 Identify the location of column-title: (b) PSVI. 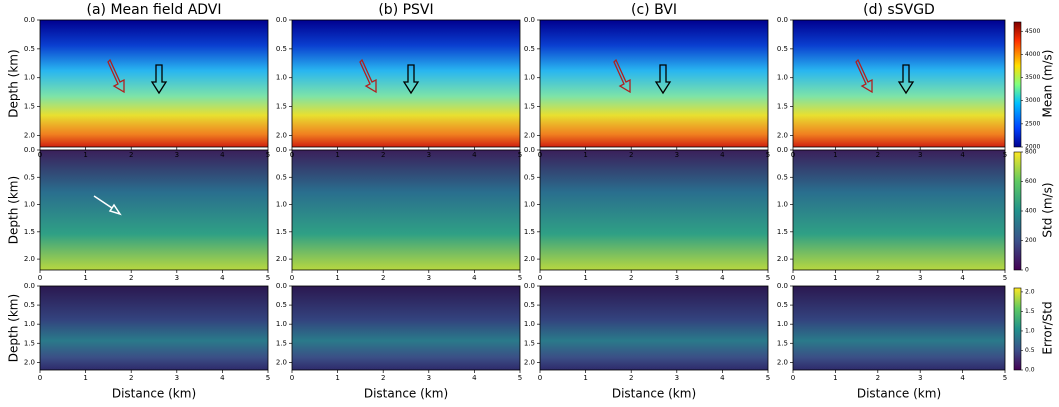
(405, 10).